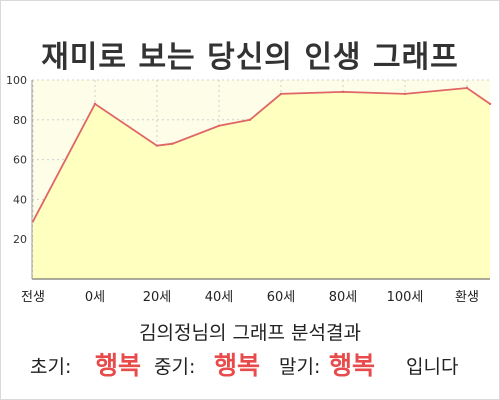  What do you see at coordinates (16, 80) in the screenshot?
I see `y-tick-label: 100` at bounding box center [16, 80].